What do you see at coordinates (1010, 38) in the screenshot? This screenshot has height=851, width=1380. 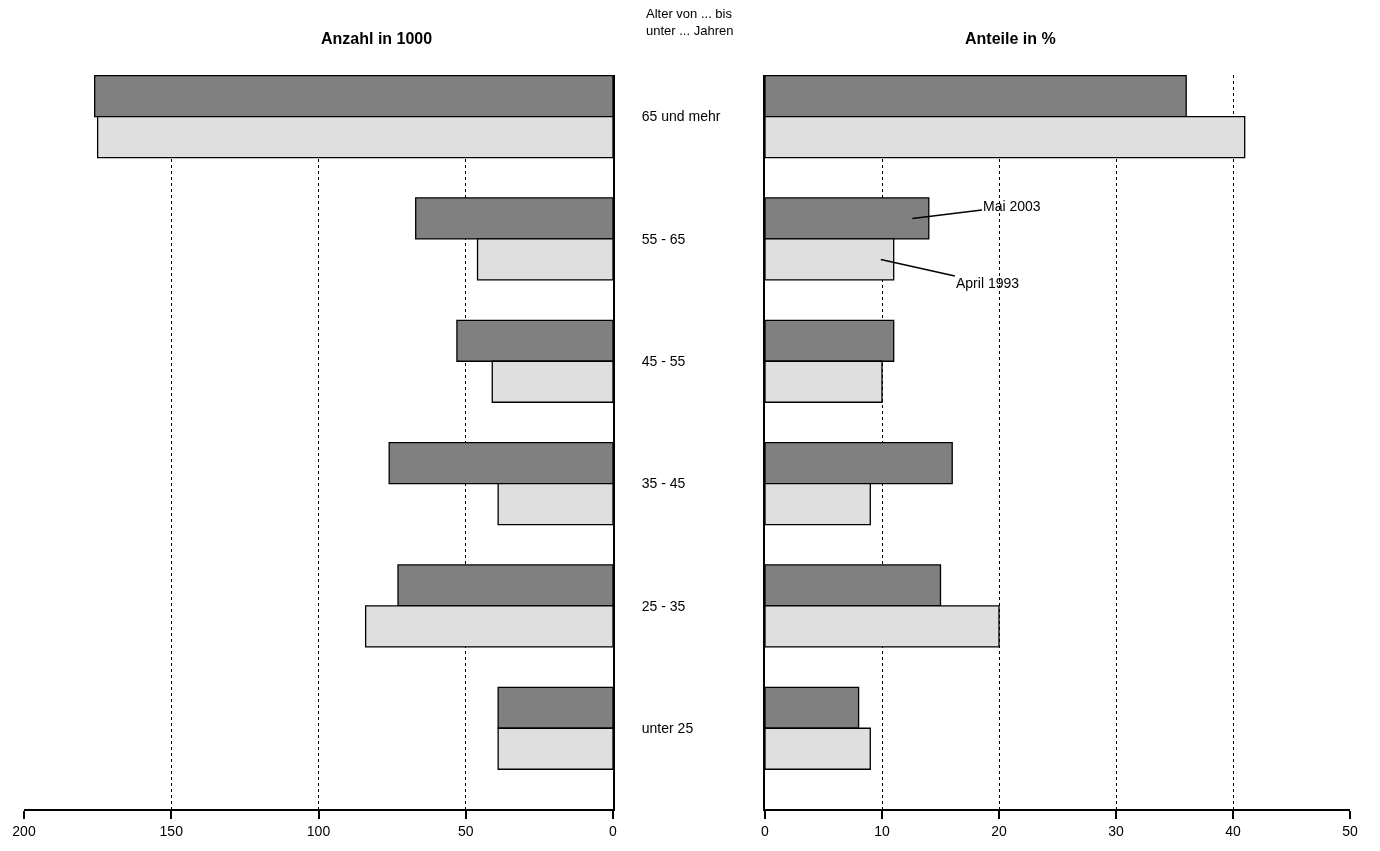 I see `chart-title: Anteile in %` at bounding box center [1010, 38].